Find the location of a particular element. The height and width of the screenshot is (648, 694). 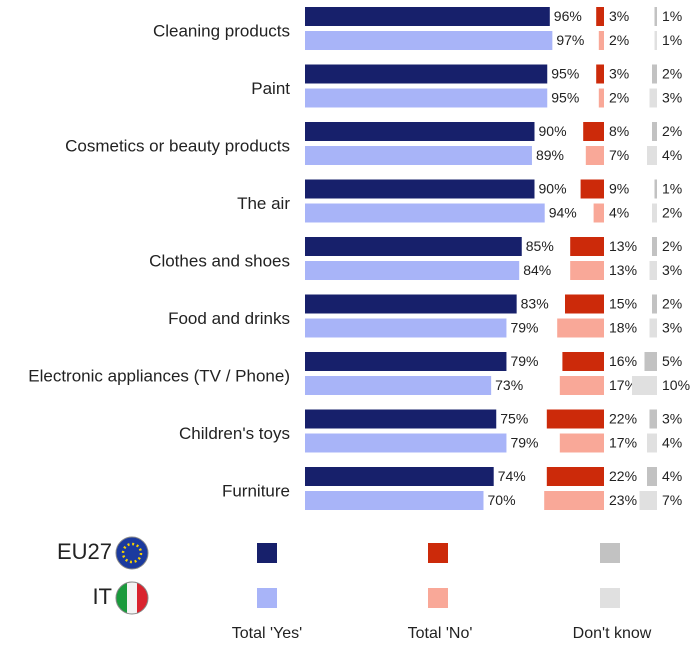

value-label: 5% is located at coordinates (672, 361).